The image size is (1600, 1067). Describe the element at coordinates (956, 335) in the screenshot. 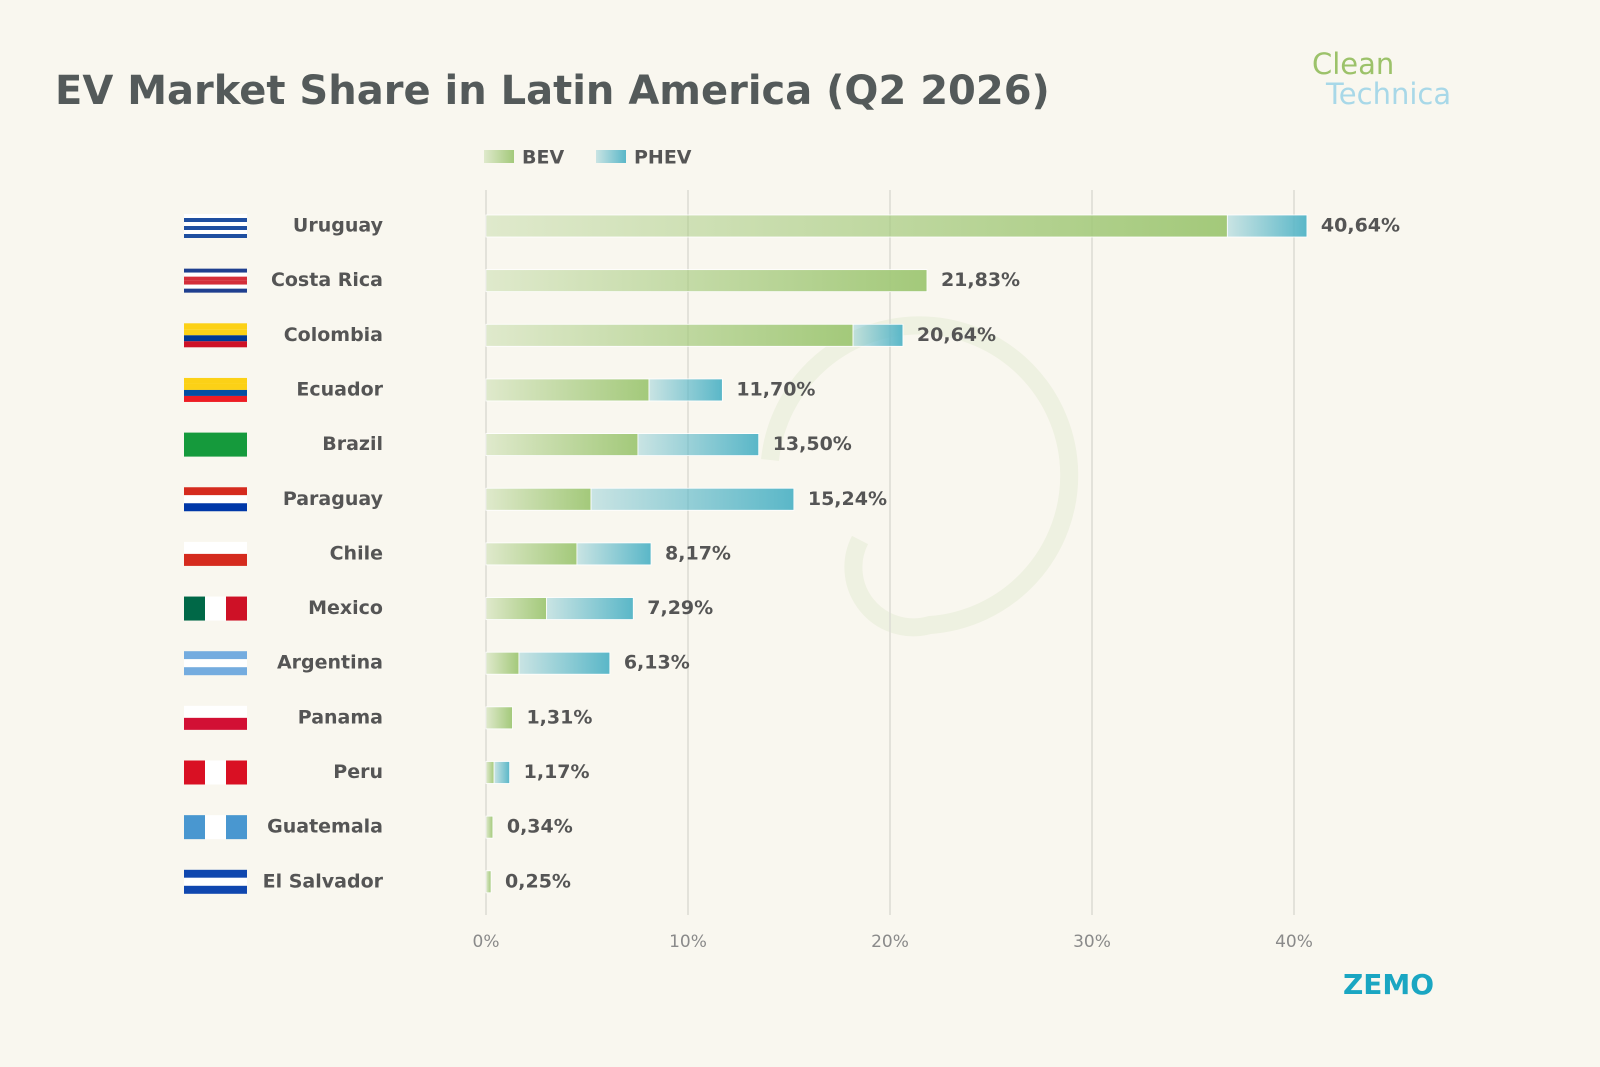

I see `total-label: 20,64%` at that location.